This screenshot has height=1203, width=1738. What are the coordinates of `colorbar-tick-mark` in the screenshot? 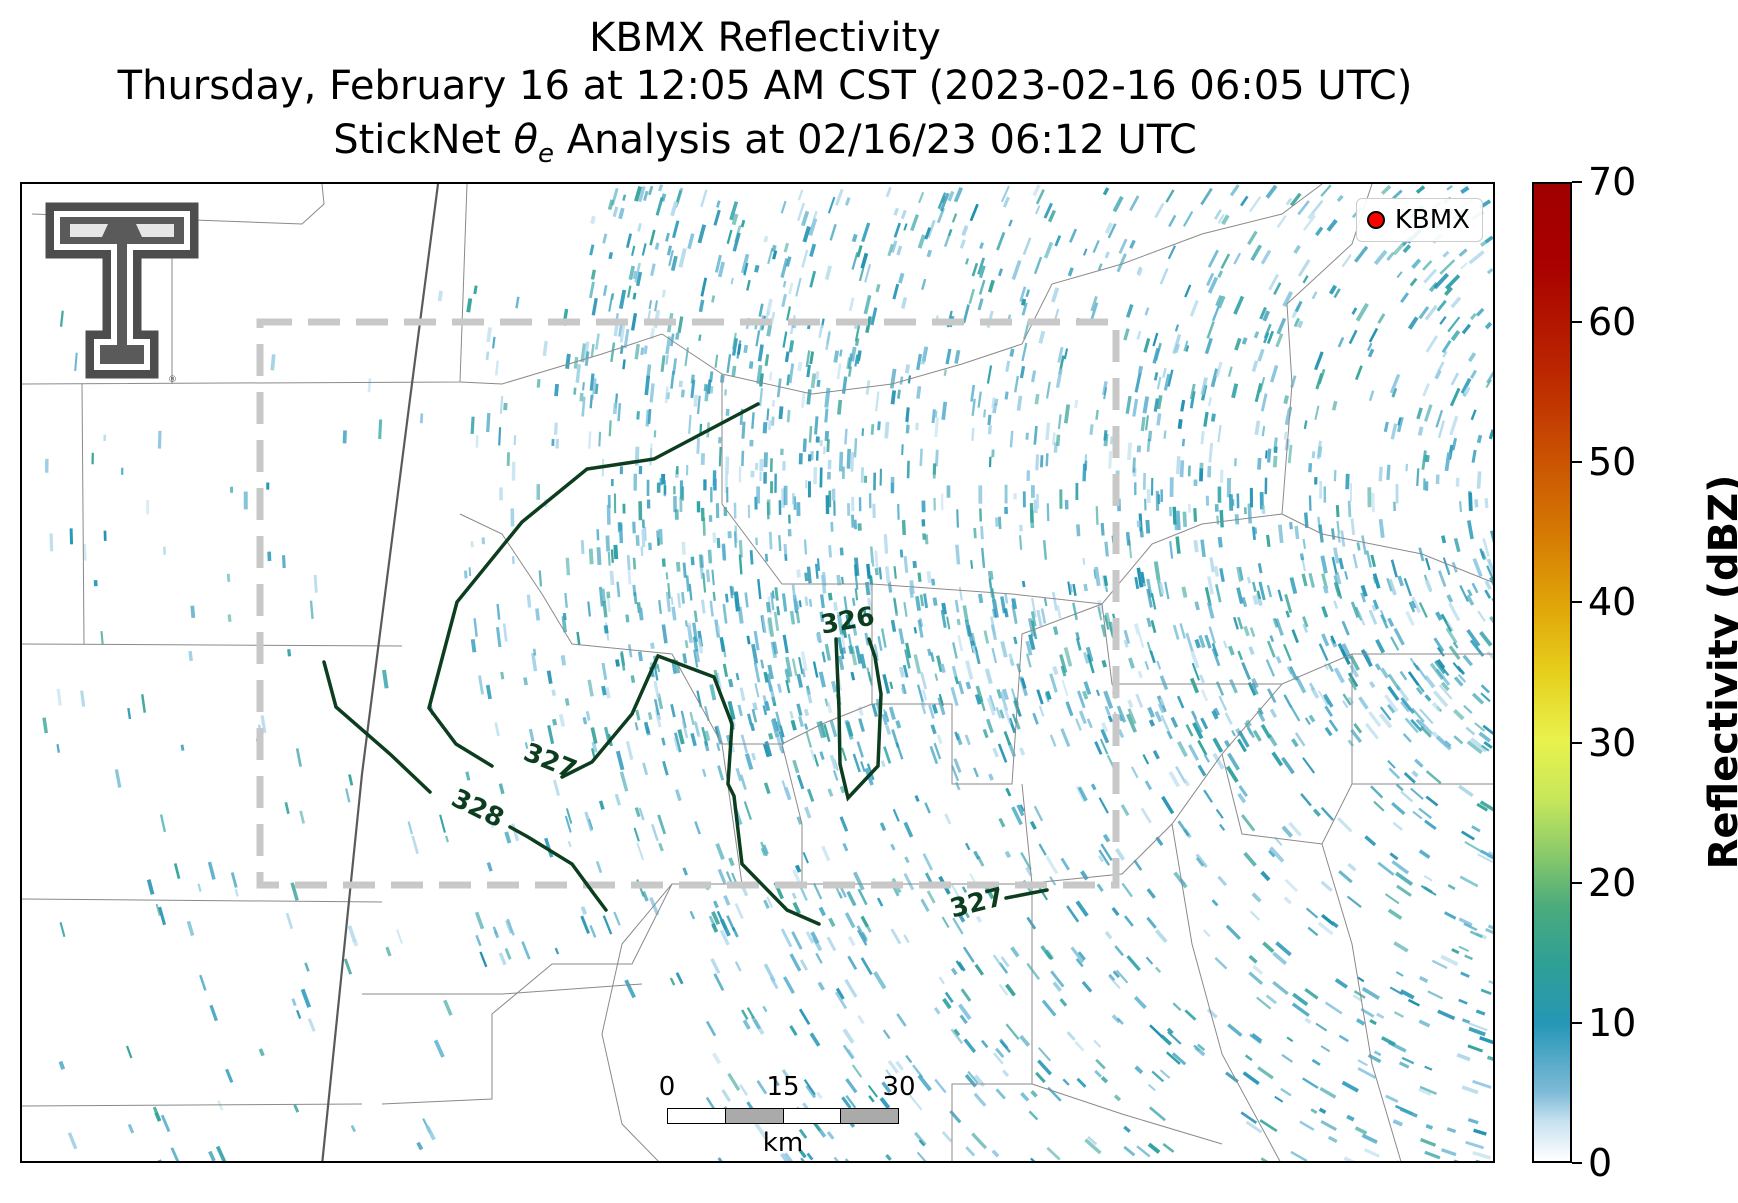 It's located at (1577, 882).